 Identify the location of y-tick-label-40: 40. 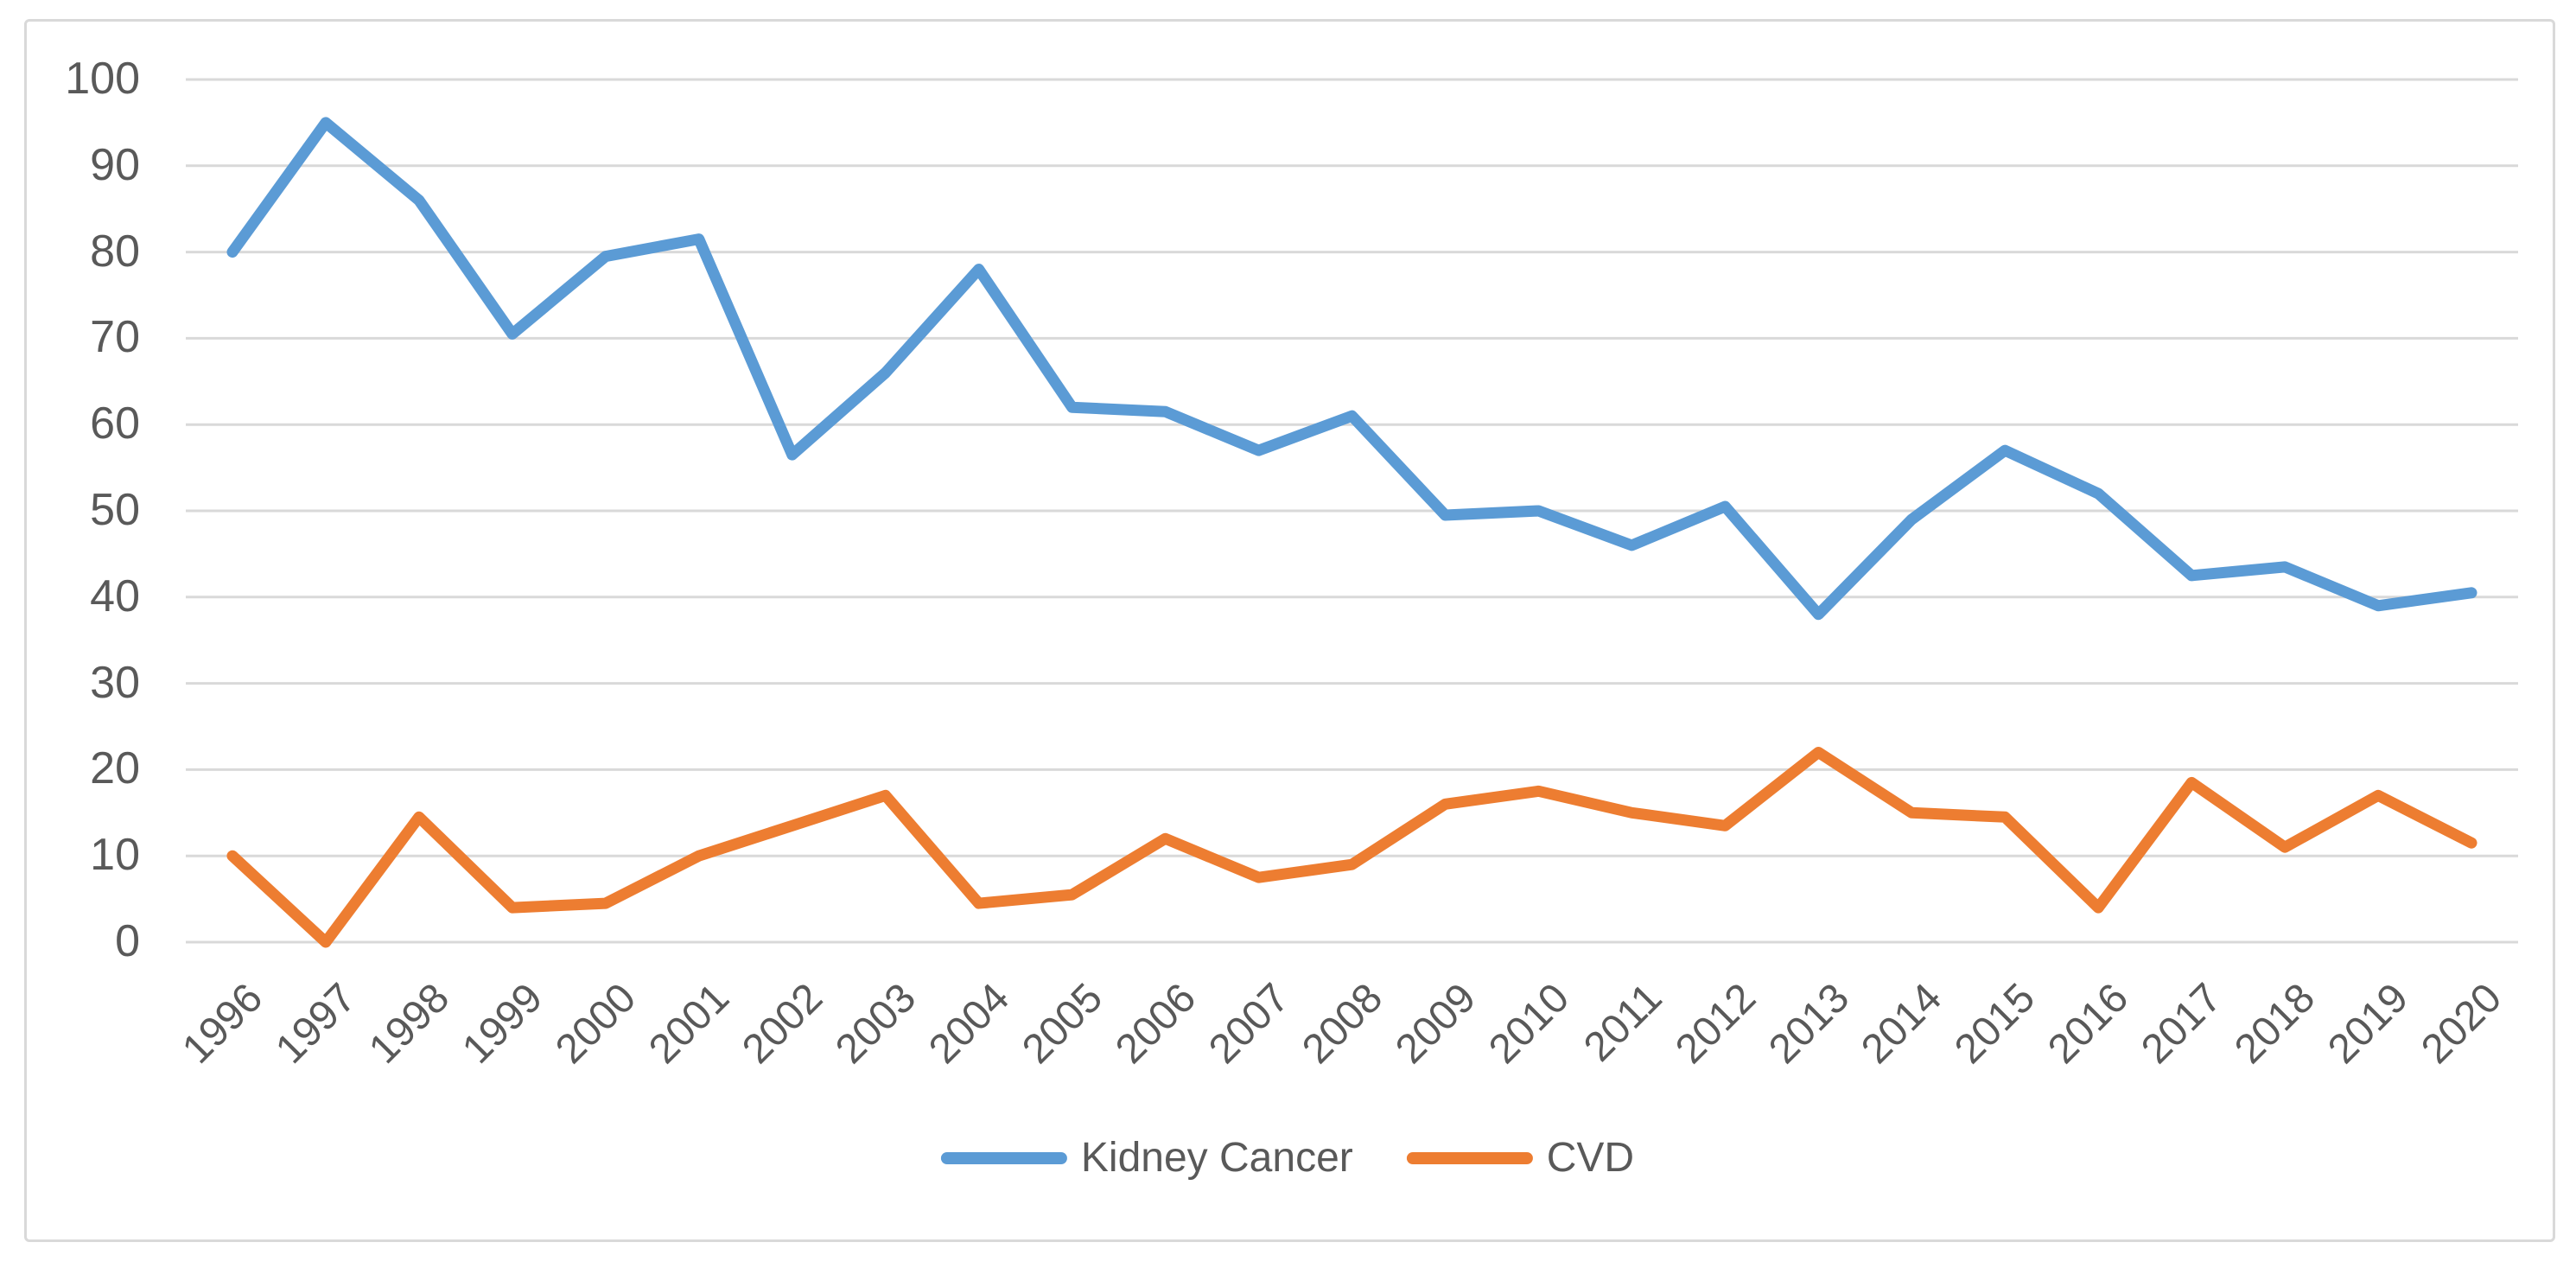
(115, 595).